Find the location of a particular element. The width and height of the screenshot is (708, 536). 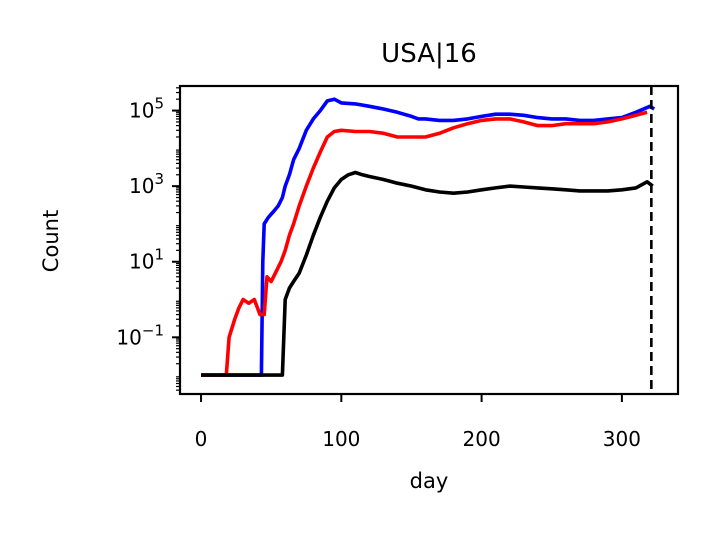

x-tick-label: 0 is located at coordinates (201, 439).